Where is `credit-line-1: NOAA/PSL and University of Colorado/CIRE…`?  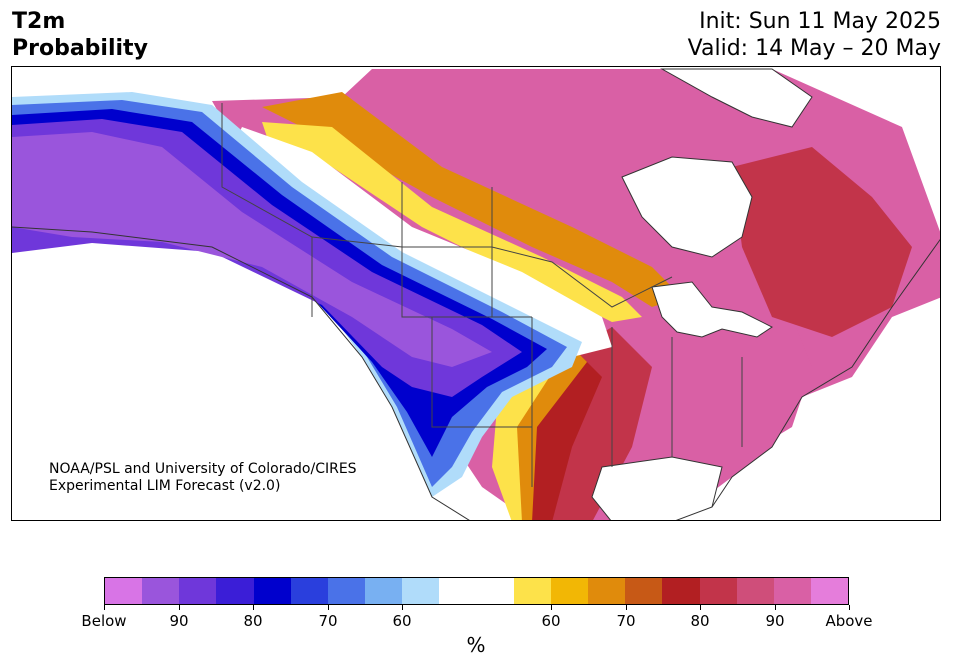 credit-line-1: NOAA/PSL and University of Colorado/CIRE… is located at coordinates (203, 469).